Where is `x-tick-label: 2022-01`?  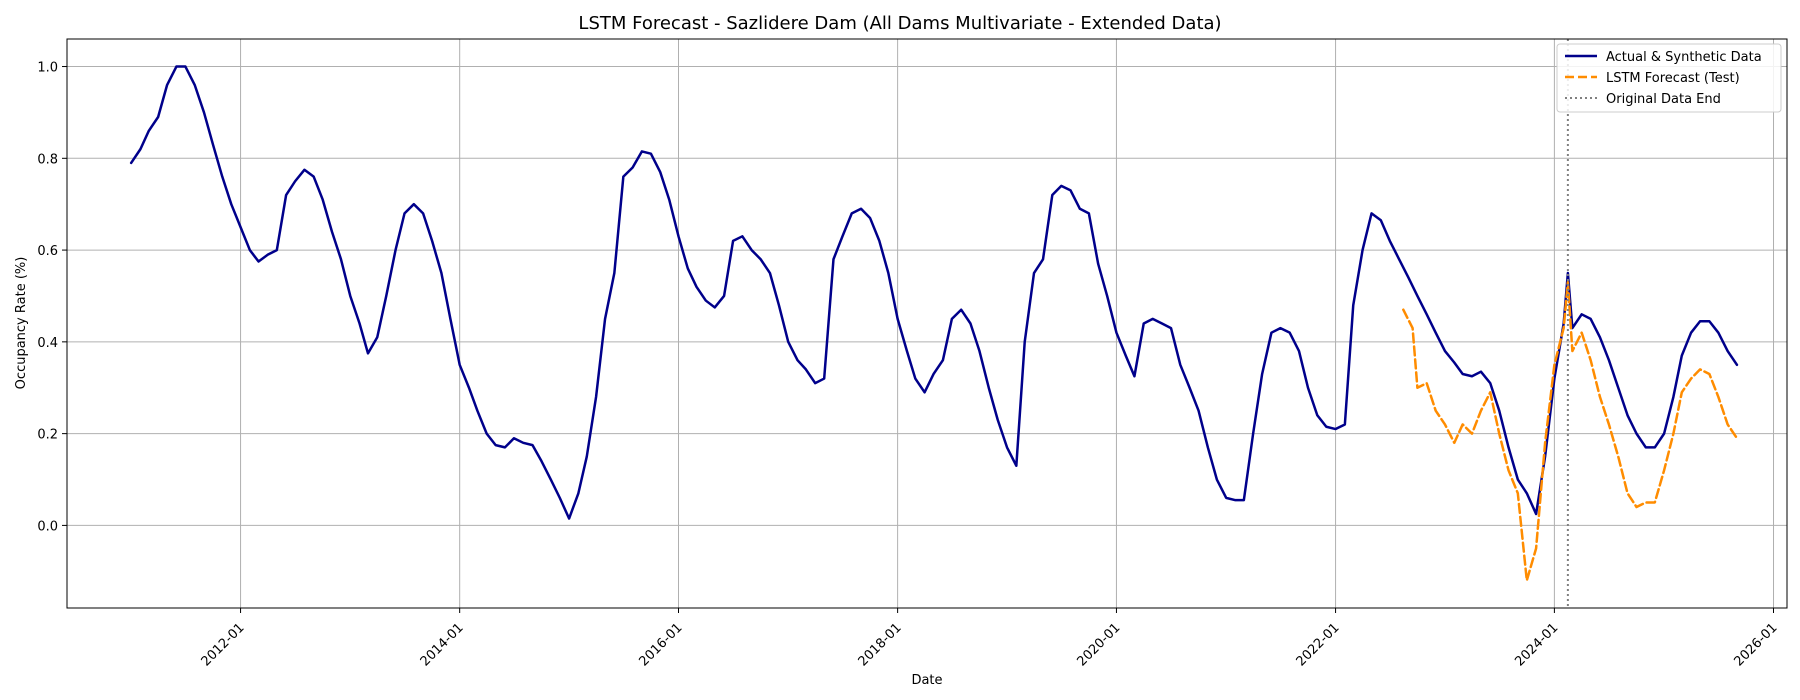 x-tick-label: 2022-01 is located at coordinates (1318, 644).